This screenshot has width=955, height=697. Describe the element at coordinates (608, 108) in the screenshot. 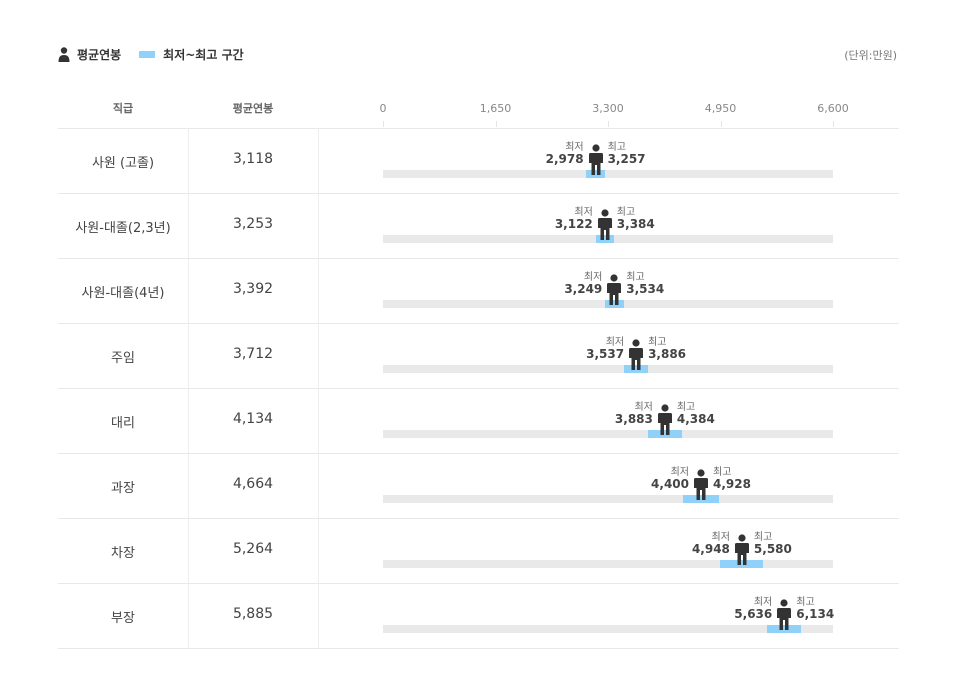

I see `axis-tick-label: 3,300` at that location.